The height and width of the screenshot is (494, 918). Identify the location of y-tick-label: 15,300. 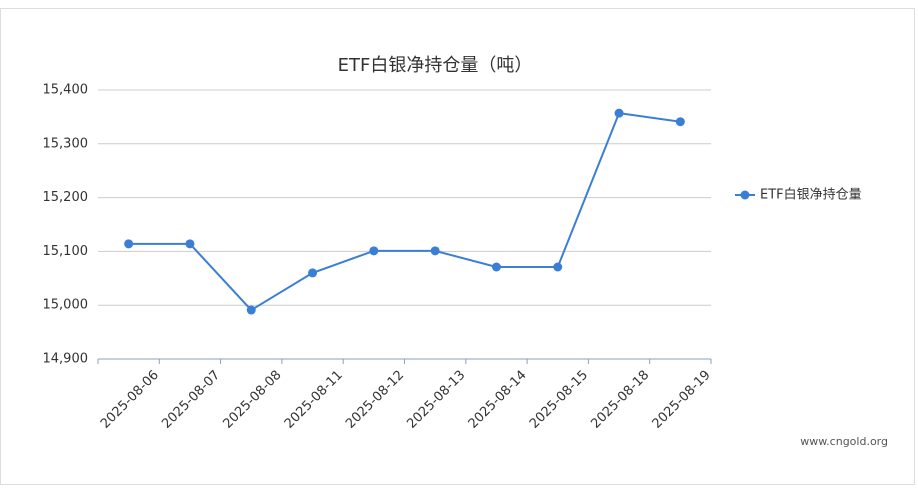
(66, 143).